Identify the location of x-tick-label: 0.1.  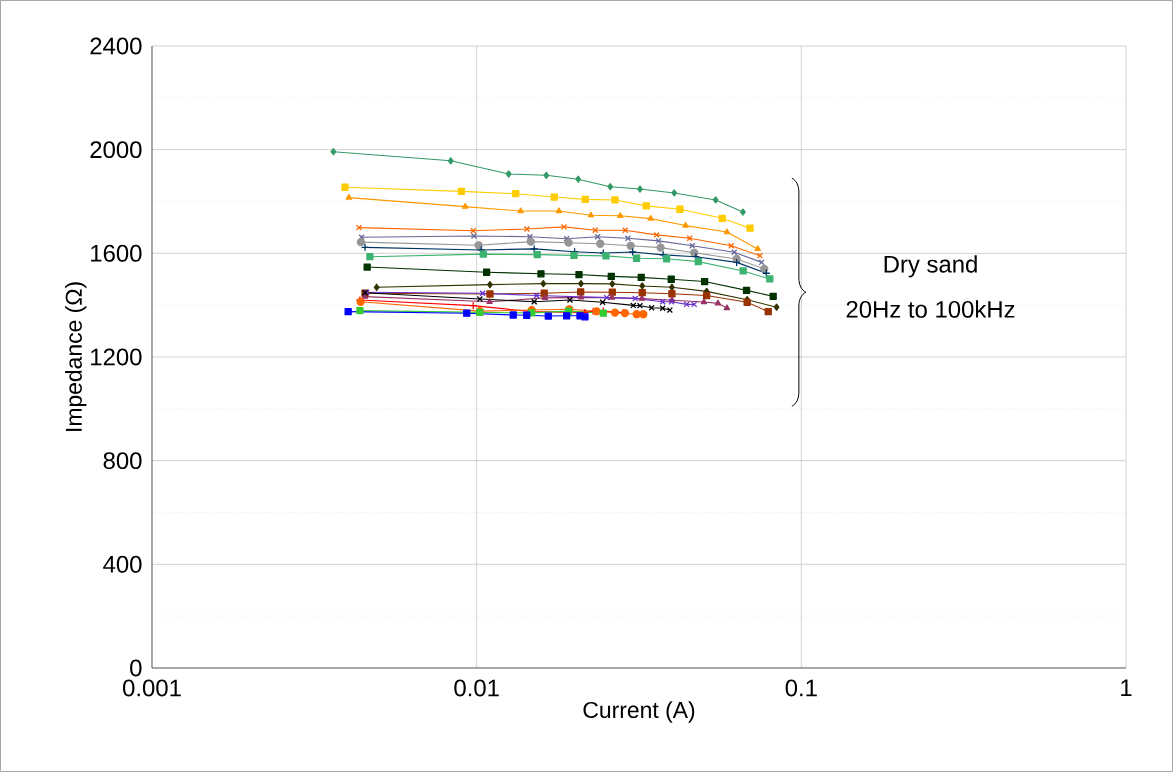
(801, 688).